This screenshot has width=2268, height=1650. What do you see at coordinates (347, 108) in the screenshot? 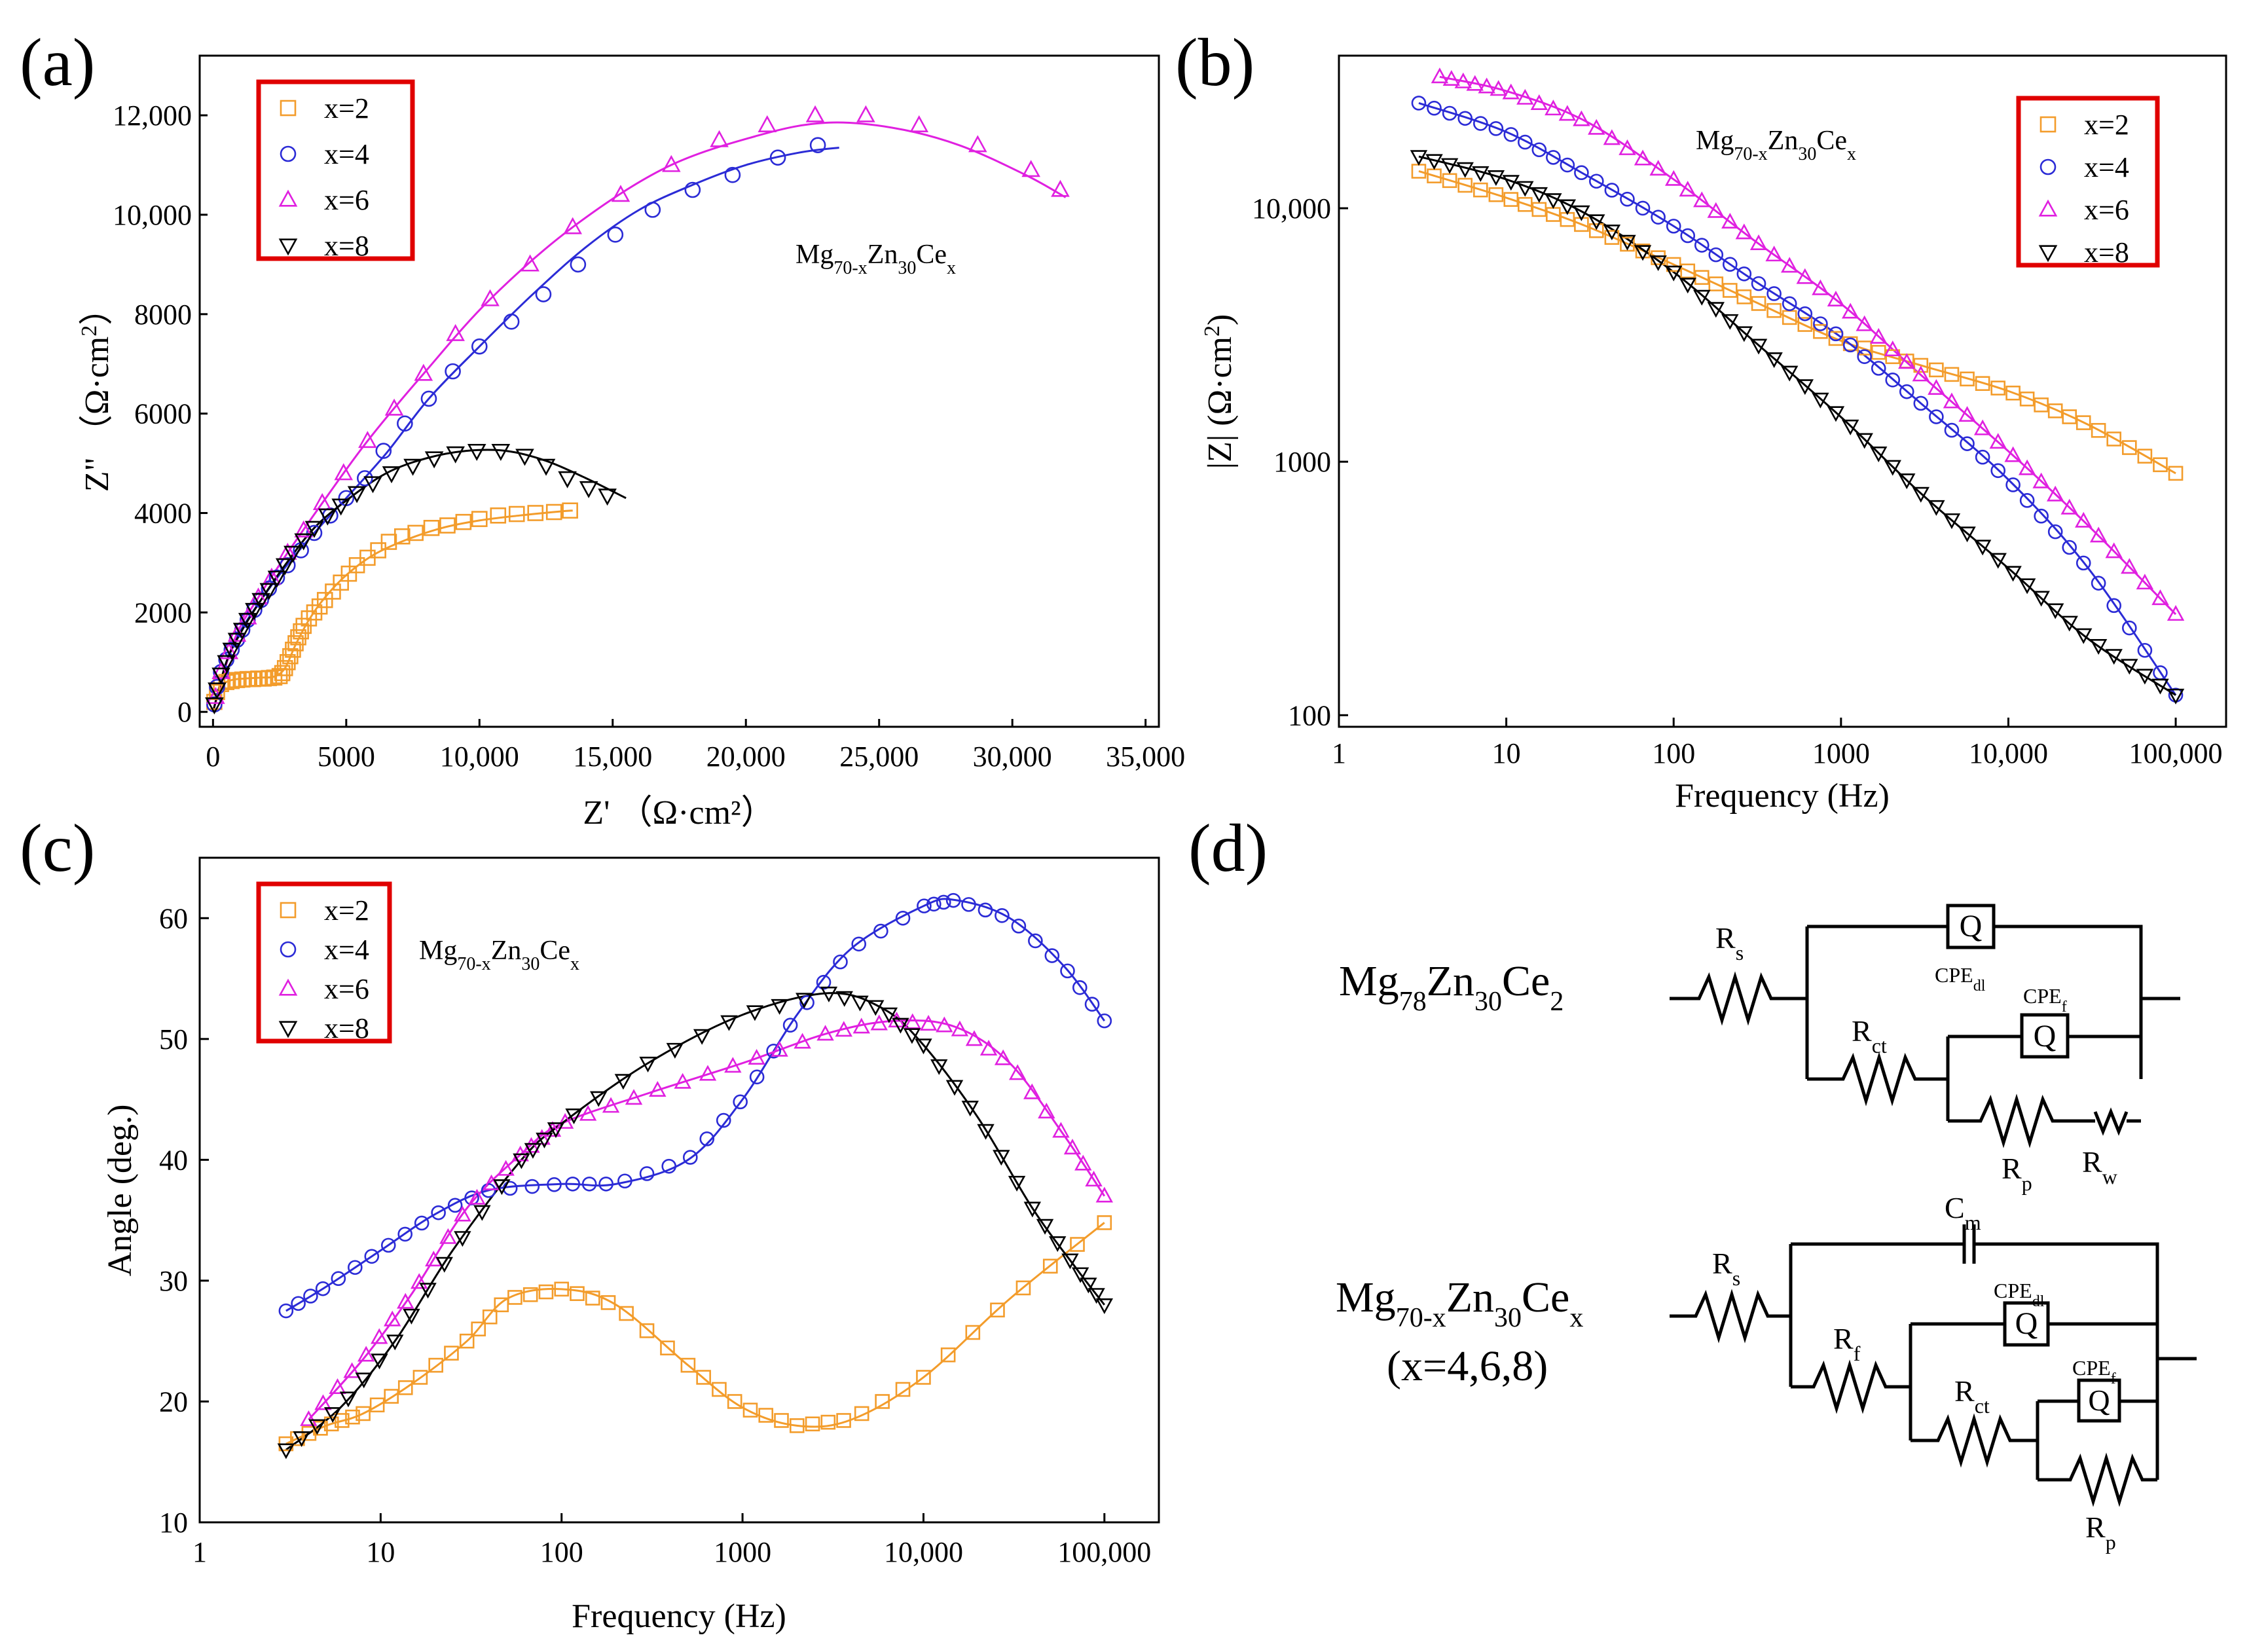
I see `legend-label: x=2` at bounding box center [347, 108].